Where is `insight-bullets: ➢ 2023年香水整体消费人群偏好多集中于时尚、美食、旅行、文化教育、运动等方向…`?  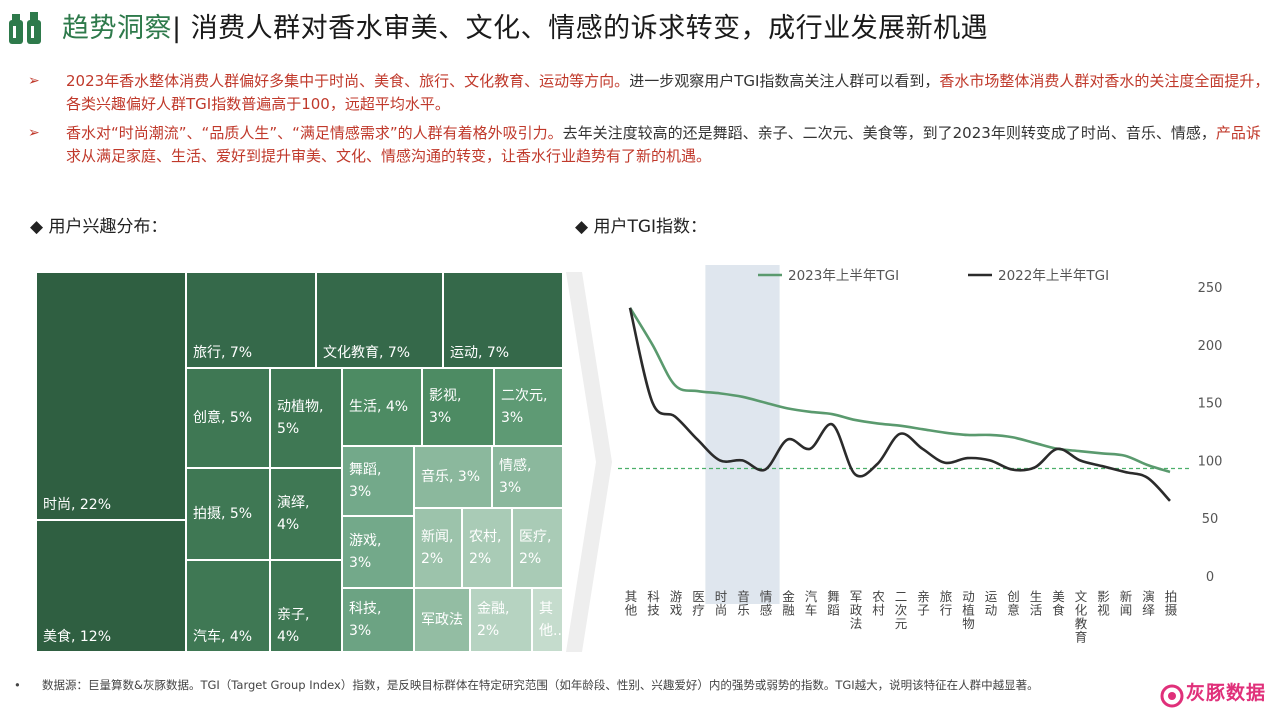
insight-bullets: ➢ 2023年香水整体消费人群偏好多集中于时尚、美食、旅行、文化教育、运动等方向… is located at coordinates (650, 122).